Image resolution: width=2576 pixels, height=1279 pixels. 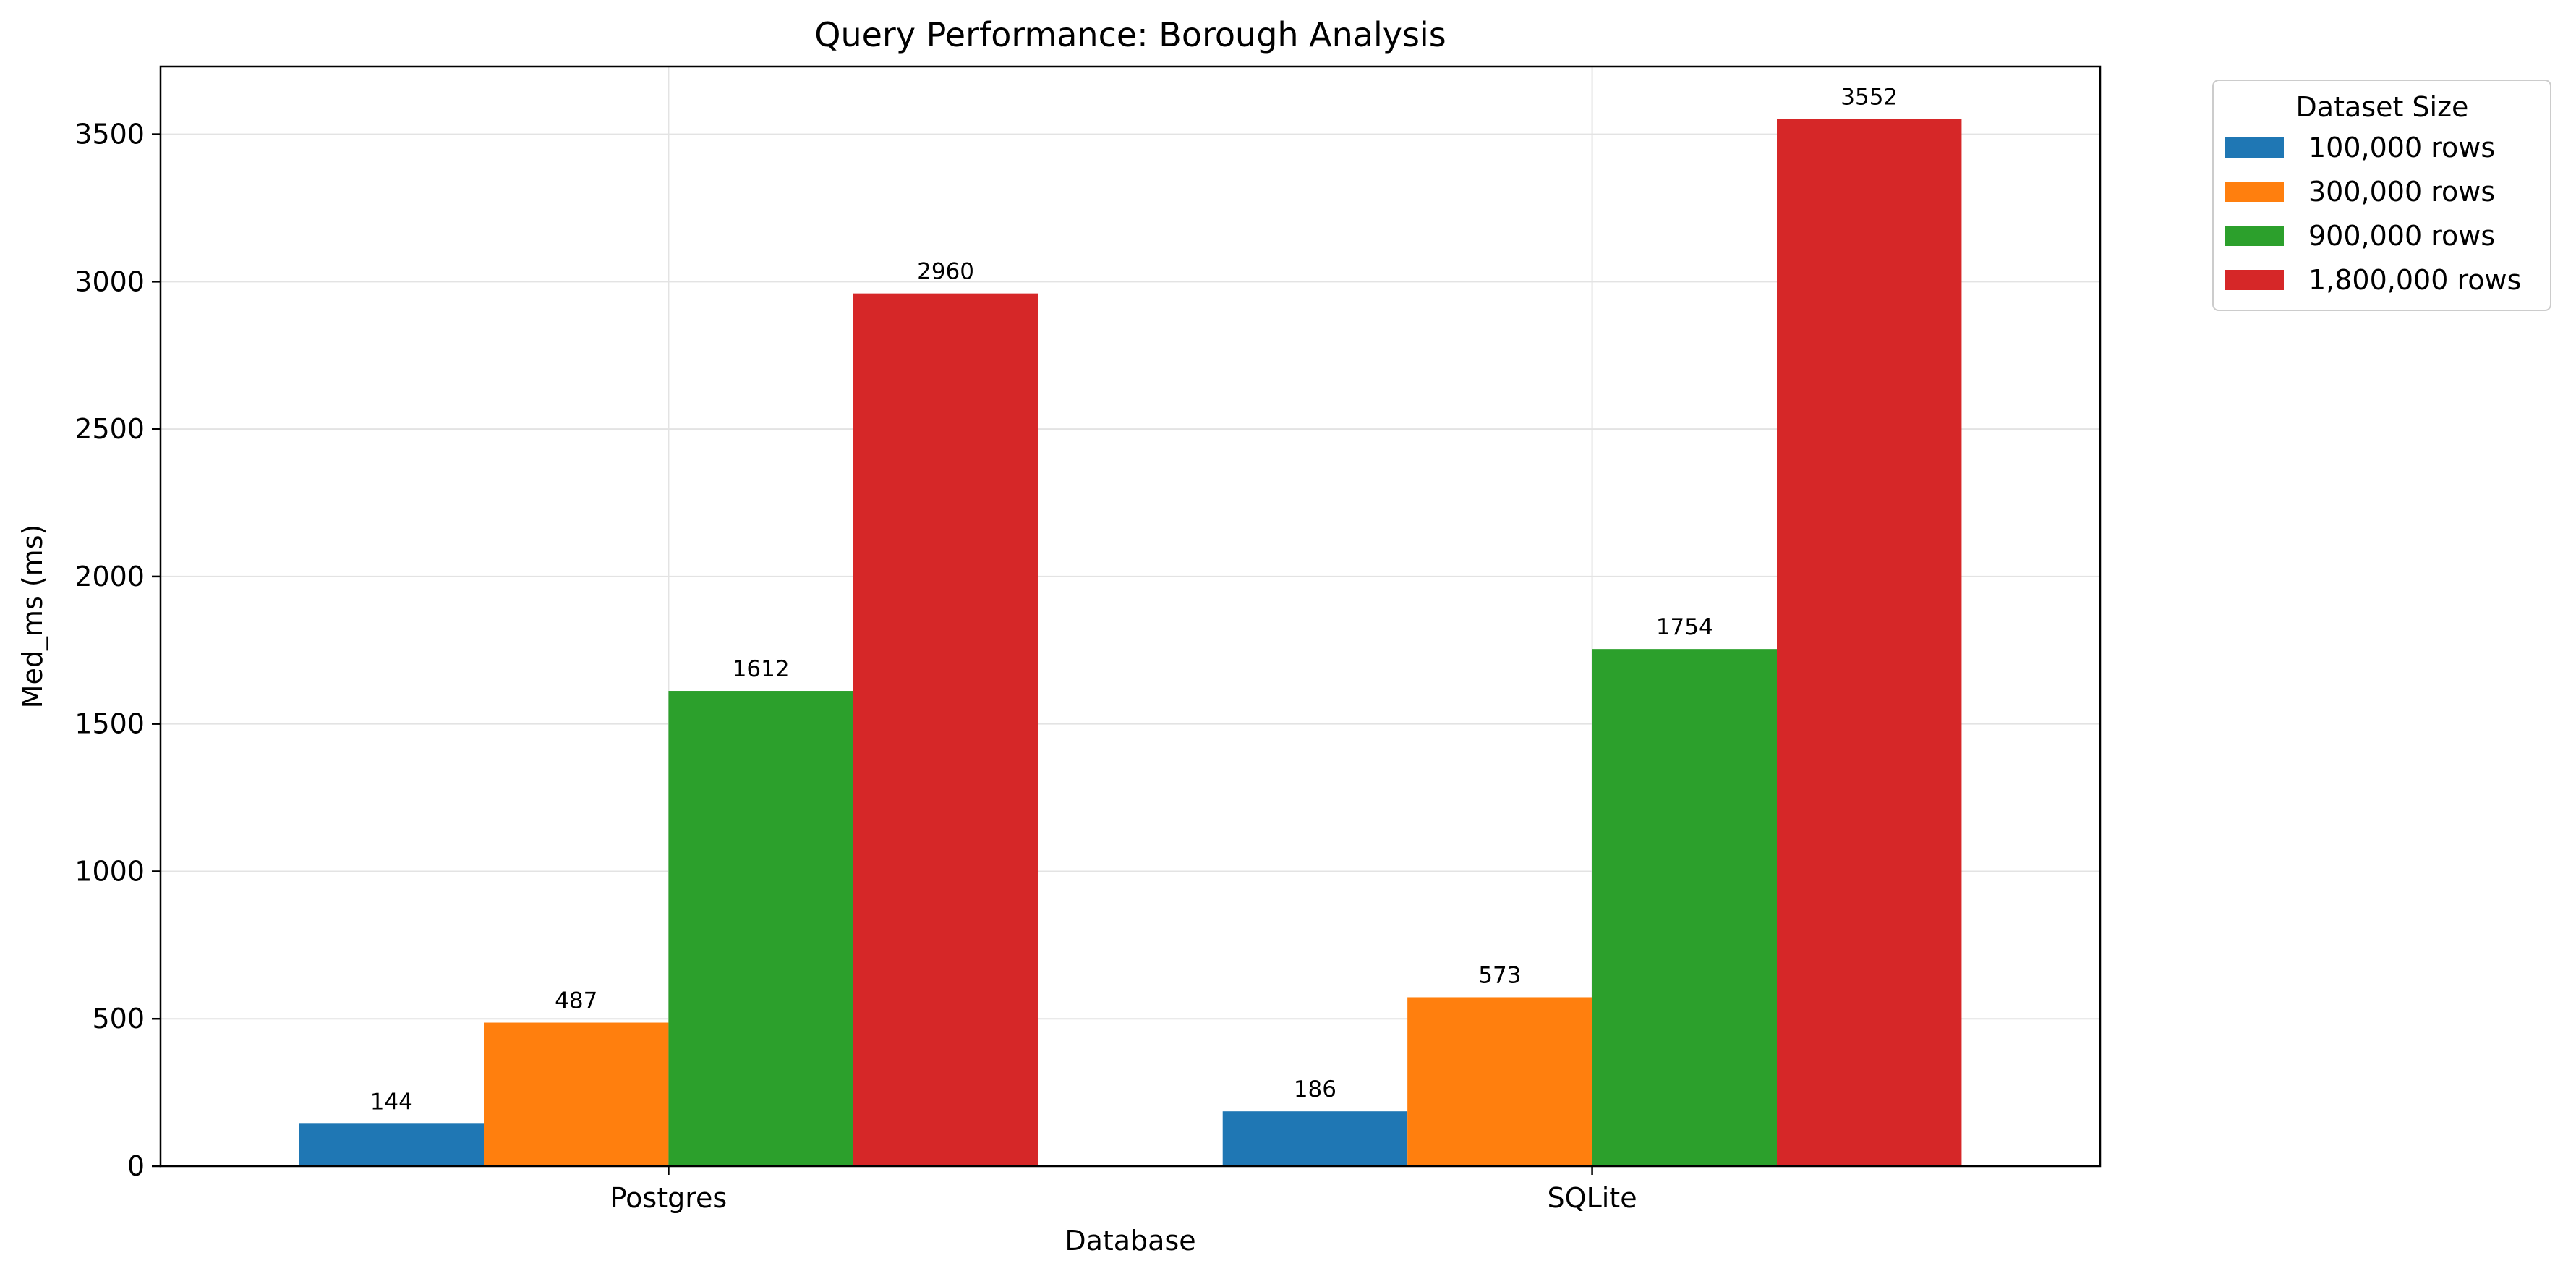 What do you see at coordinates (1315, 1089) in the screenshot?
I see `data-label: 186` at bounding box center [1315, 1089].